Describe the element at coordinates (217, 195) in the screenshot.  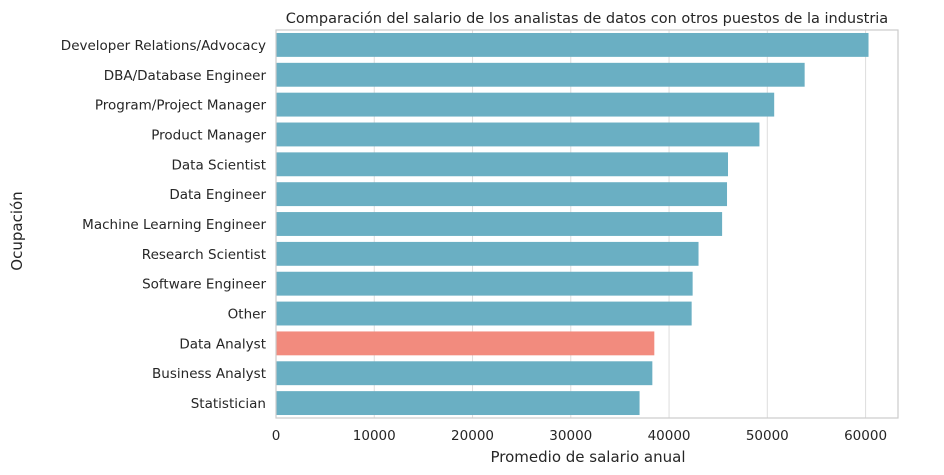
I see `y-tick-label: Data Engineer` at that location.